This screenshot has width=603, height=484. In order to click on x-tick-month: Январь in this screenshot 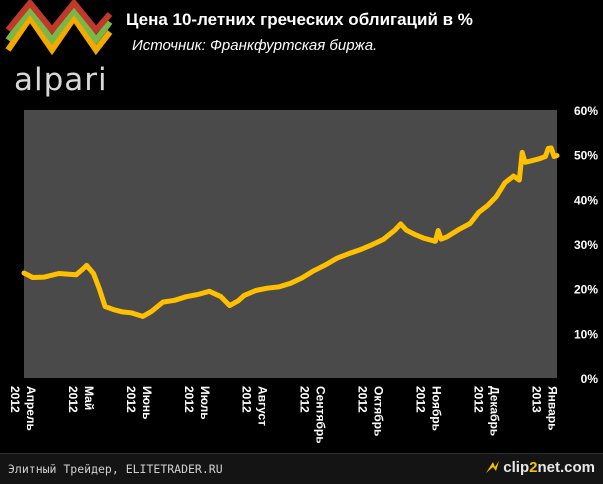, I will do `click(552, 408)`.